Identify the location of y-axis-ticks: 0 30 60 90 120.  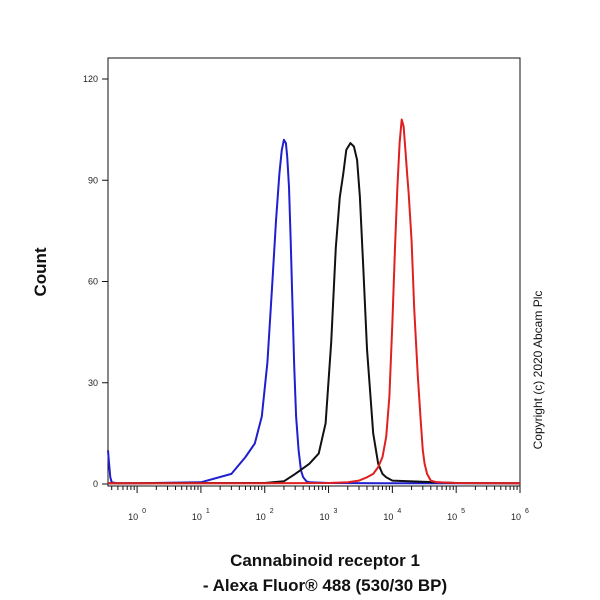
(95, 281).